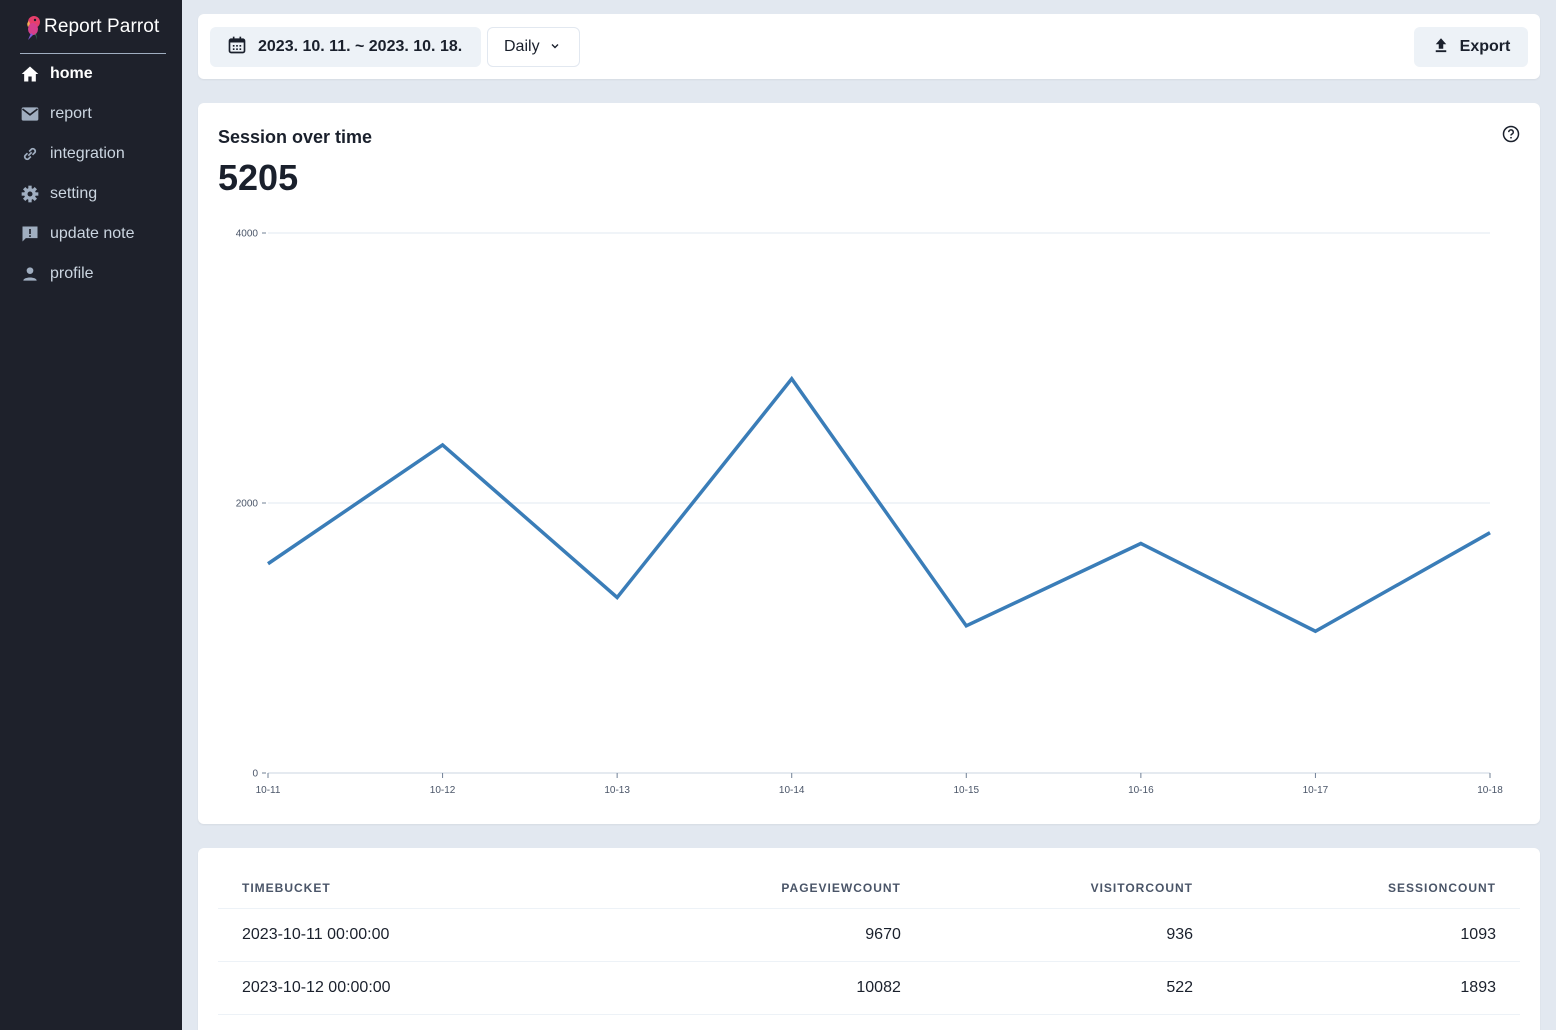  I want to click on cell-timebucket: 2023-10-12 00:00:00, so click(409, 988).